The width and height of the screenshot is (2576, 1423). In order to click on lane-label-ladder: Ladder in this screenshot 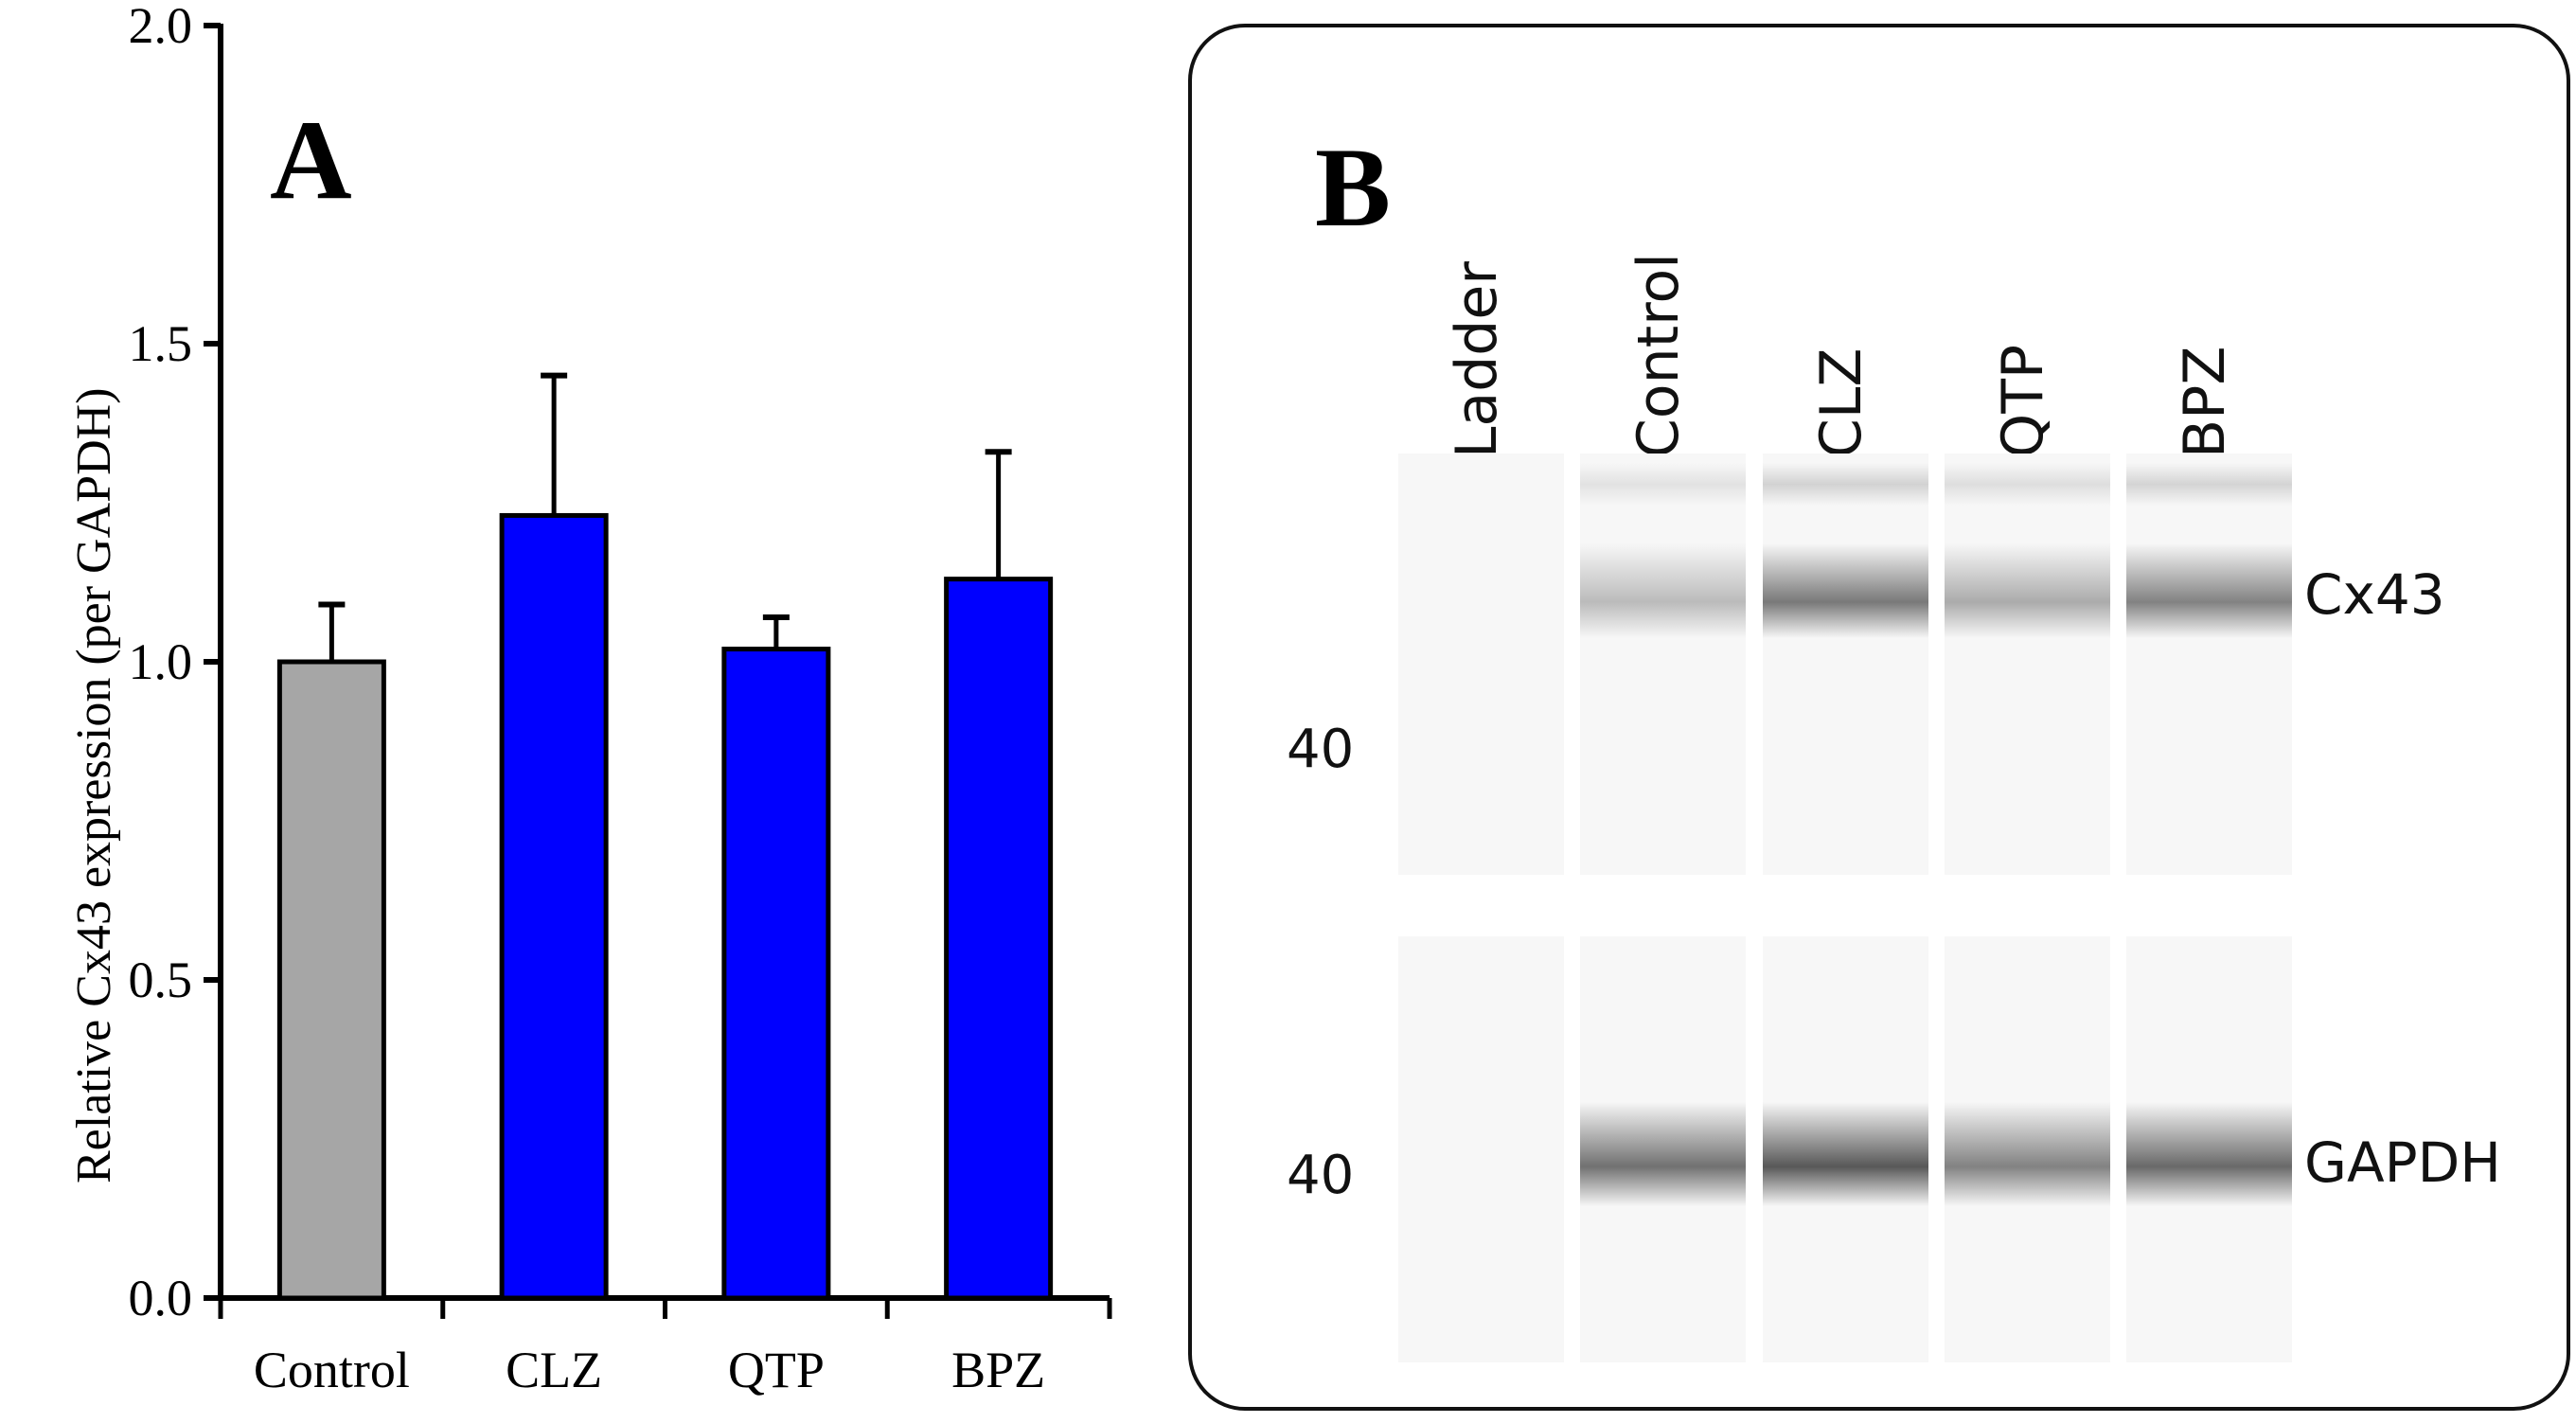, I will do `click(1476, 359)`.